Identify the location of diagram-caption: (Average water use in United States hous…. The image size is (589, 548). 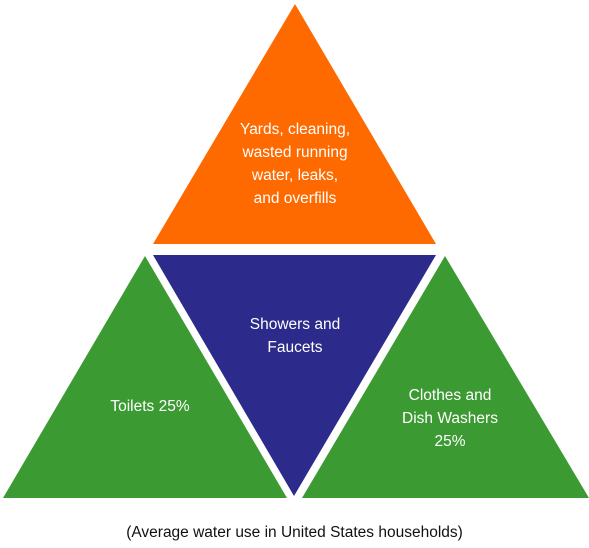
(294, 532).